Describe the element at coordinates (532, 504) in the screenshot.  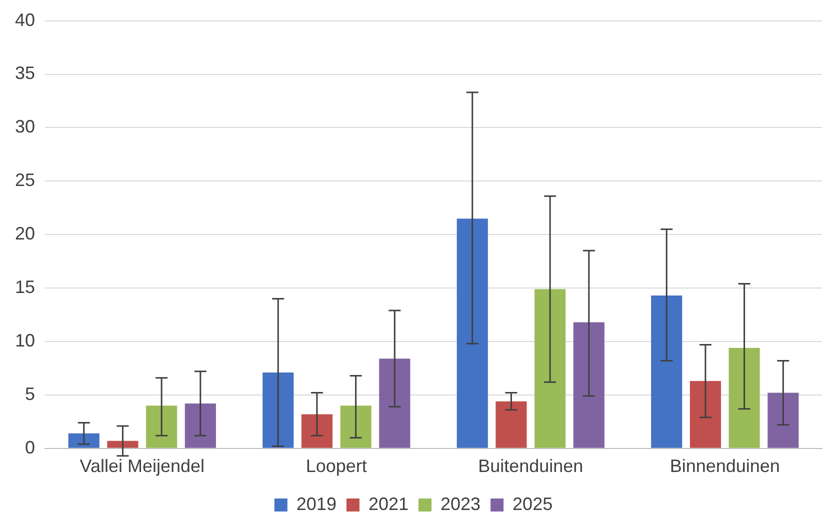
I see `legend-label: 2025` at that location.